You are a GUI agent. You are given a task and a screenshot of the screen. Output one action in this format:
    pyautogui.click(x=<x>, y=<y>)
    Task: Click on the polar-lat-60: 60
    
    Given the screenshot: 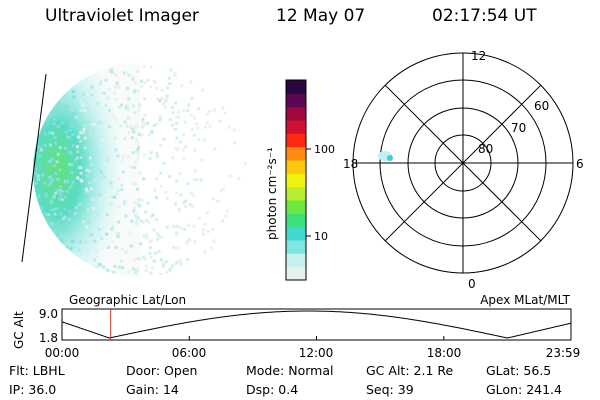 What is the action you would take?
    pyautogui.click(x=541, y=106)
    